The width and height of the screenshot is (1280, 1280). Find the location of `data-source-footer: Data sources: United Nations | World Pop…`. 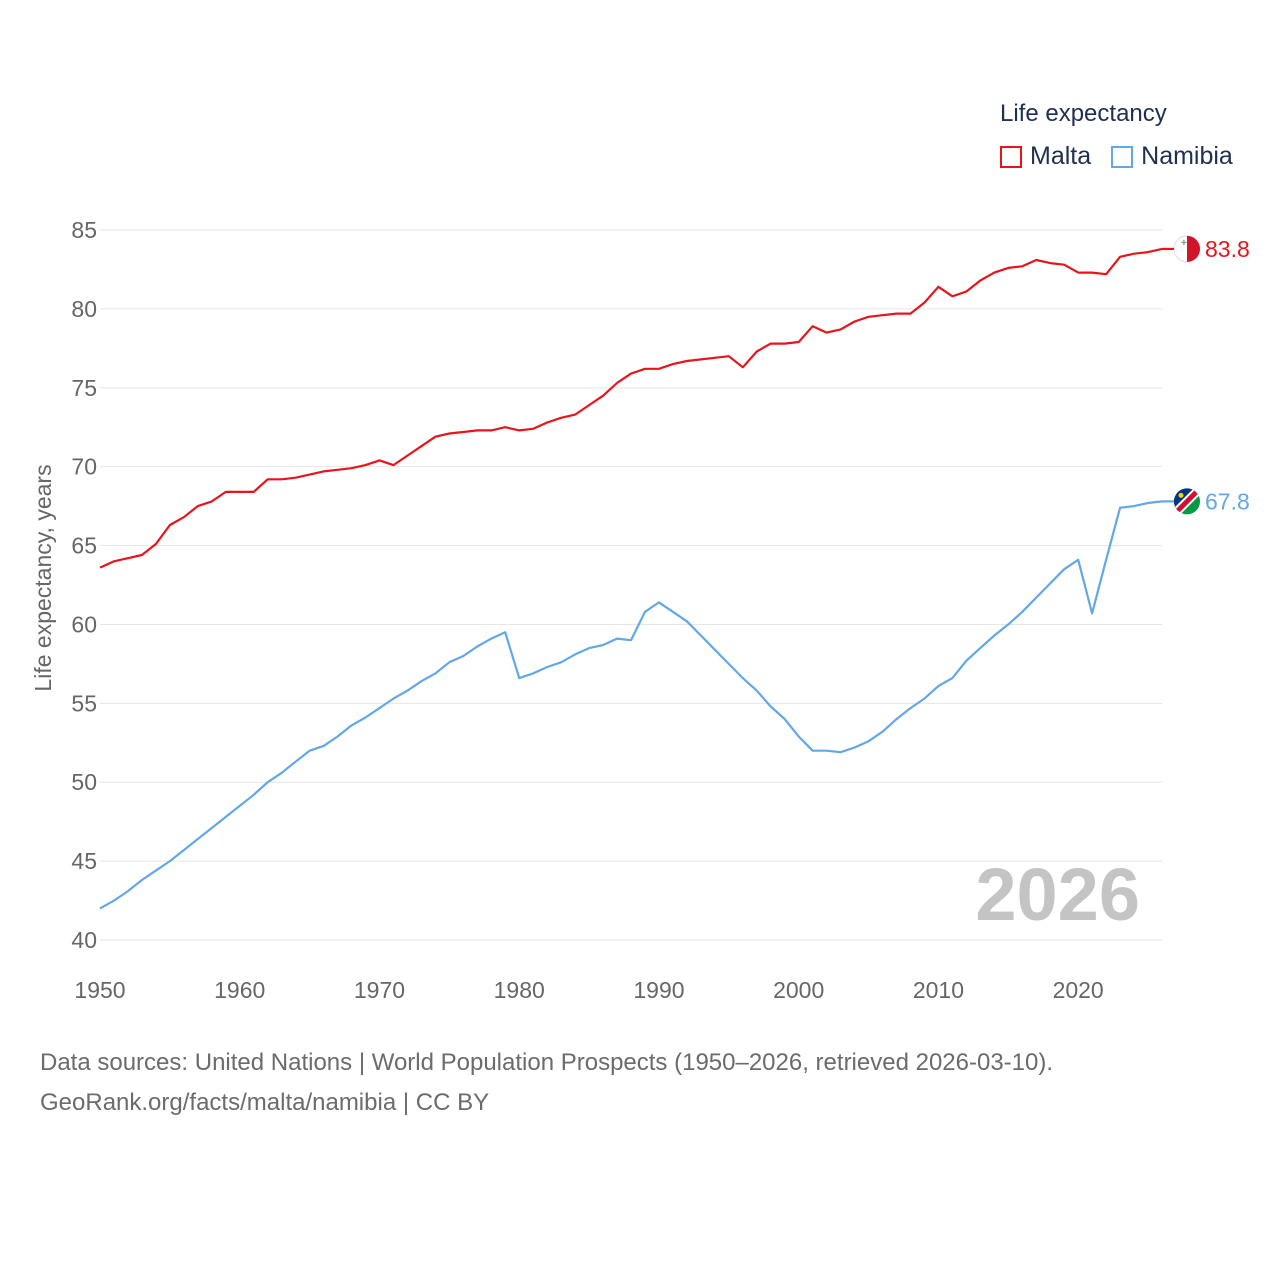

data-source-footer: Data sources: United Nations | World Pop… is located at coordinates (546, 1083).